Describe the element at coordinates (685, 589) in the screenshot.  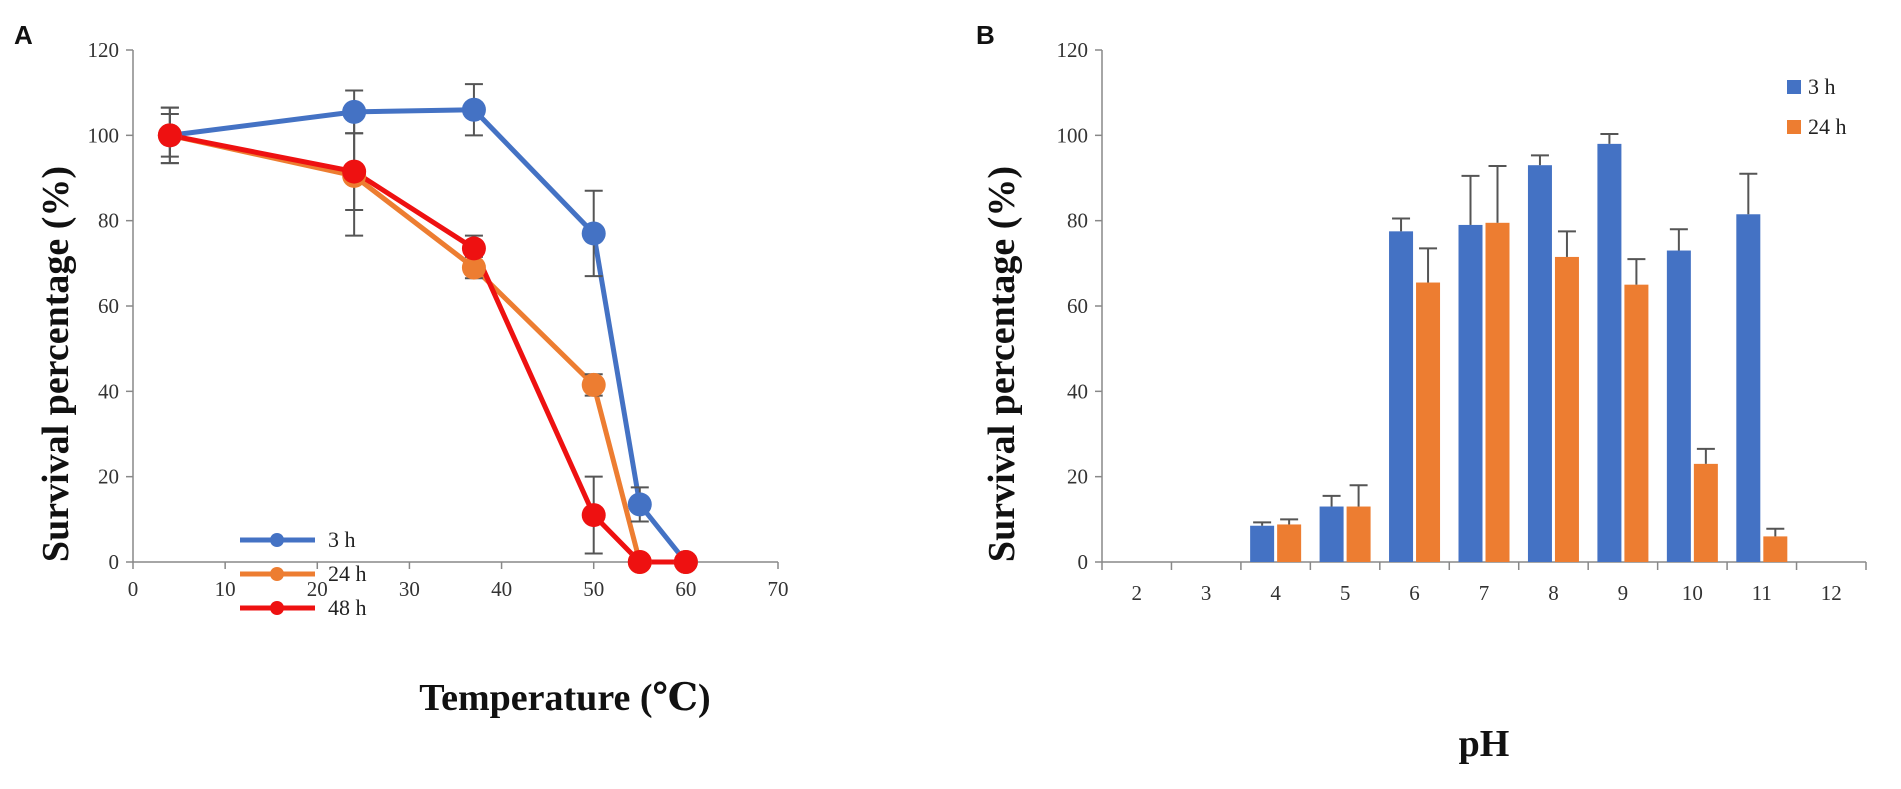
I see `temperature-x-tick-label: 60` at that location.